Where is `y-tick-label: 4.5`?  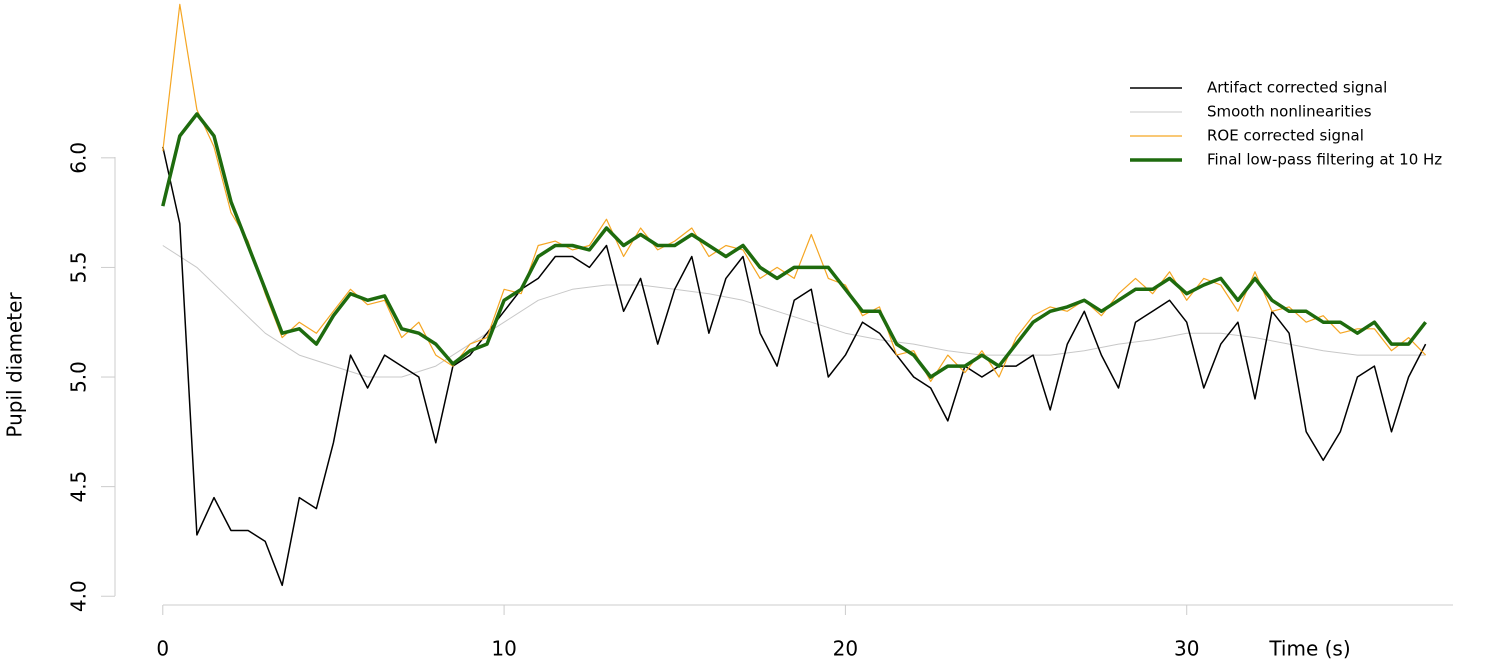
y-tick-label: 4.5 is located at coordinates (79, 487).